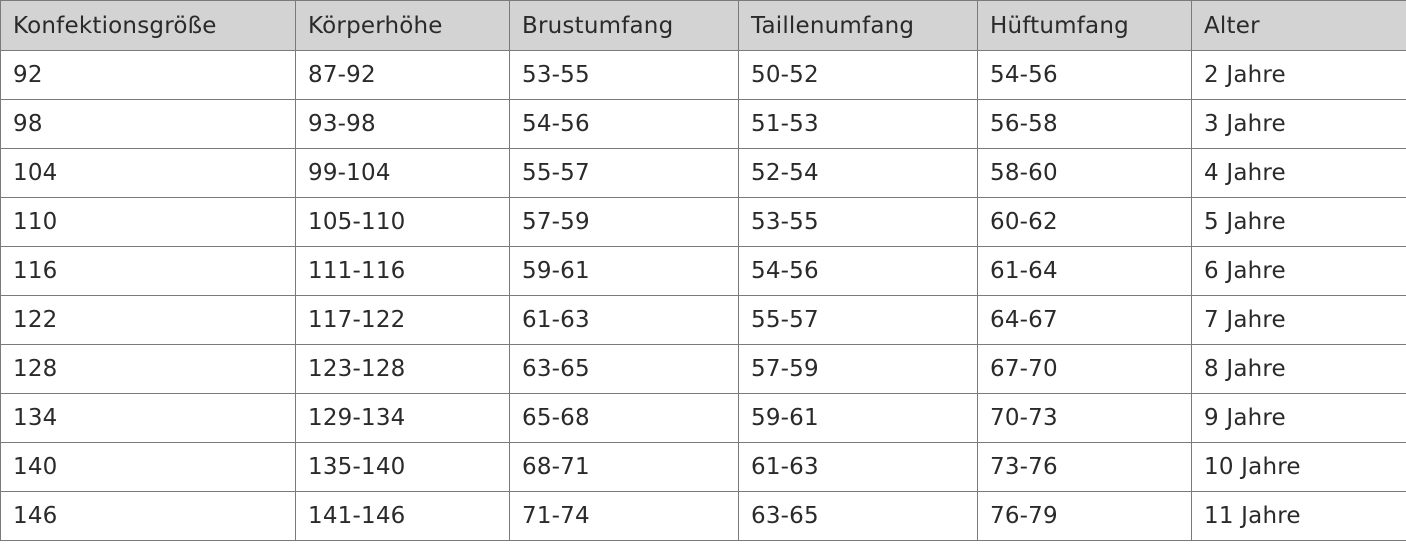 The image size is (1406, 553). What do you see at coordinates (1298, 173) in the screenshot?
I see `table-cell: 4 Jahre` at bounding box center [1298, 173].